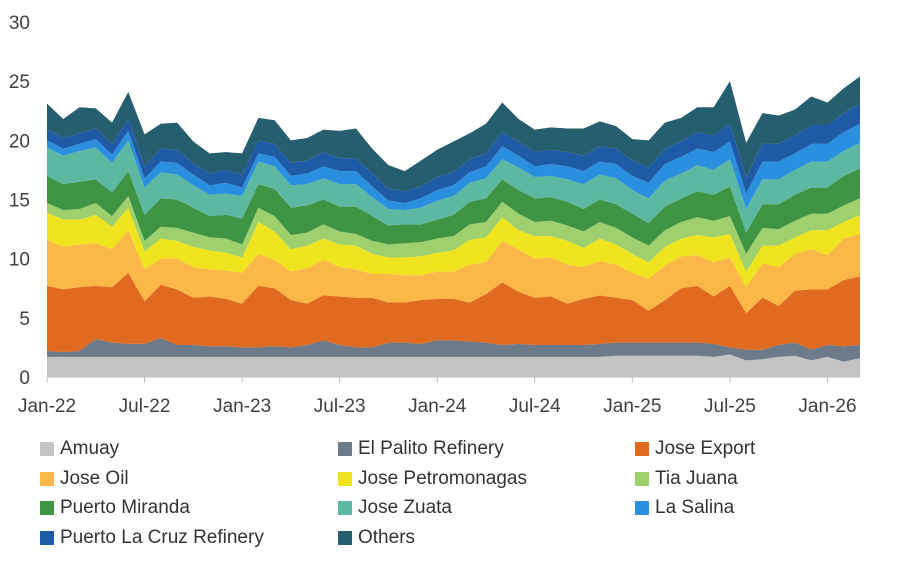 The image size is (905, 567). I want to click on legend-item: Jose Zuata, so click(395, 508).